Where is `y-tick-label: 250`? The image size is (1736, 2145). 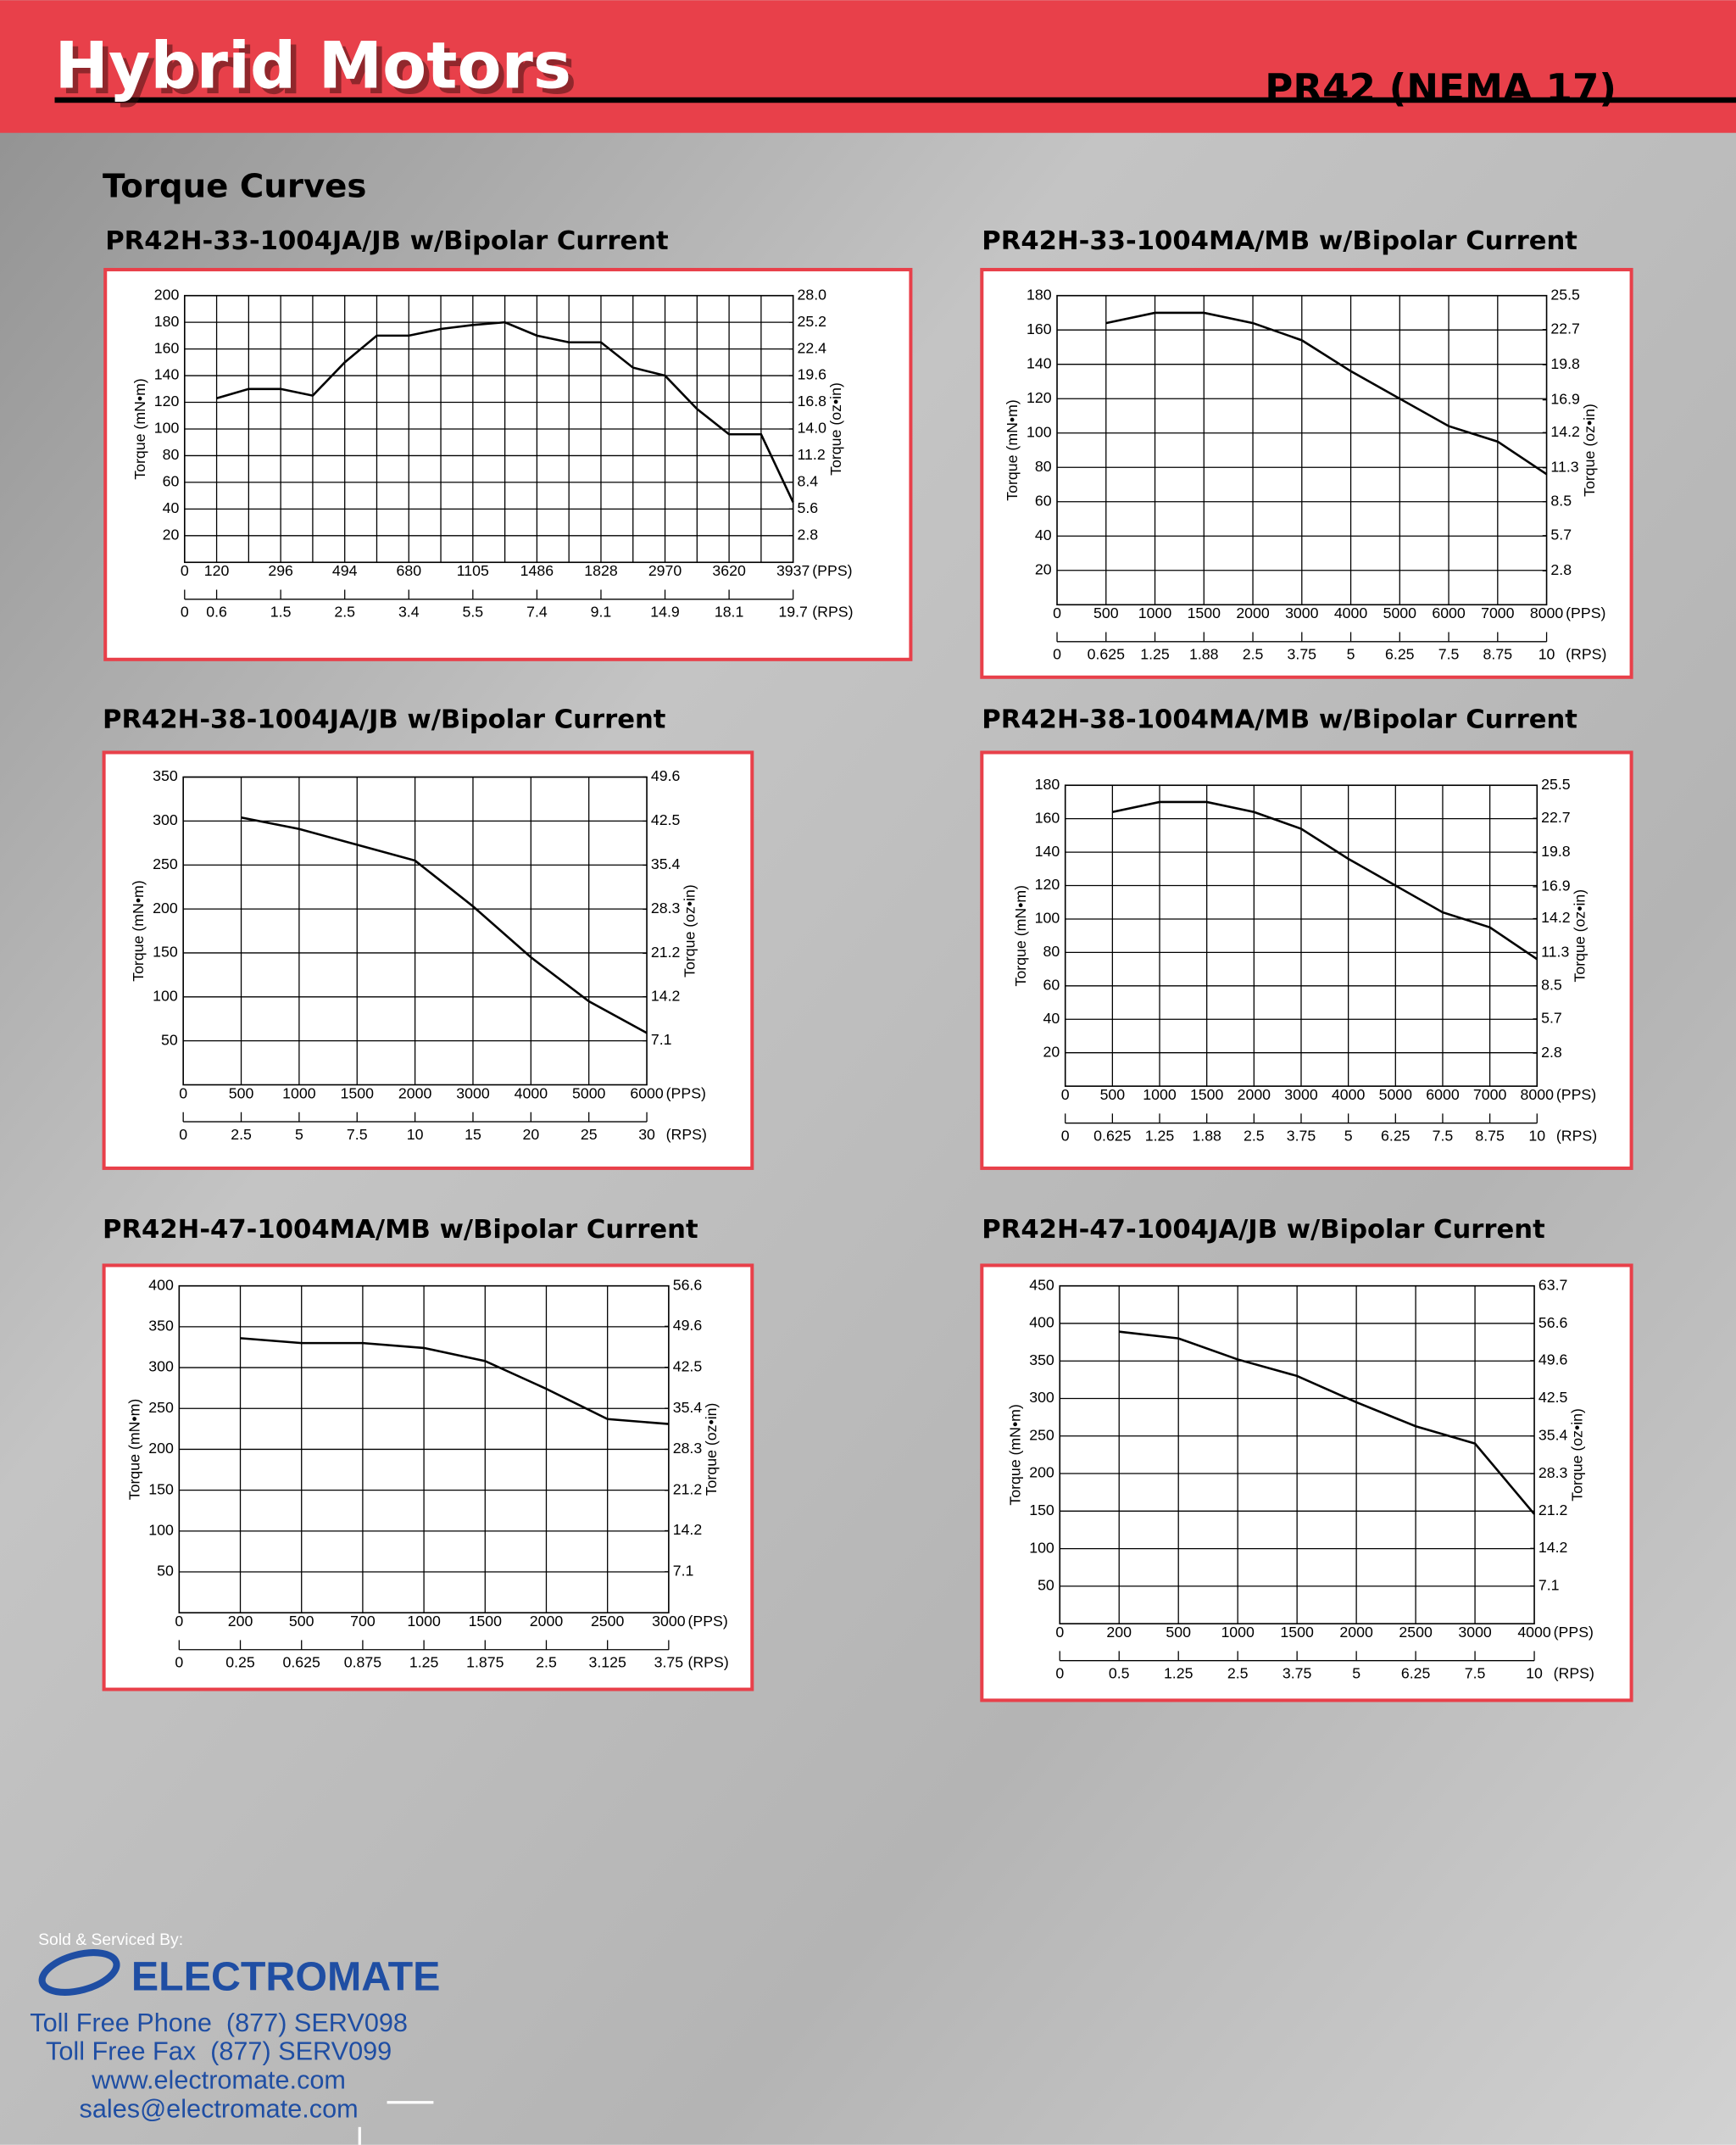 y-tick-label: 250 is located at coordinates (1041, 1434).